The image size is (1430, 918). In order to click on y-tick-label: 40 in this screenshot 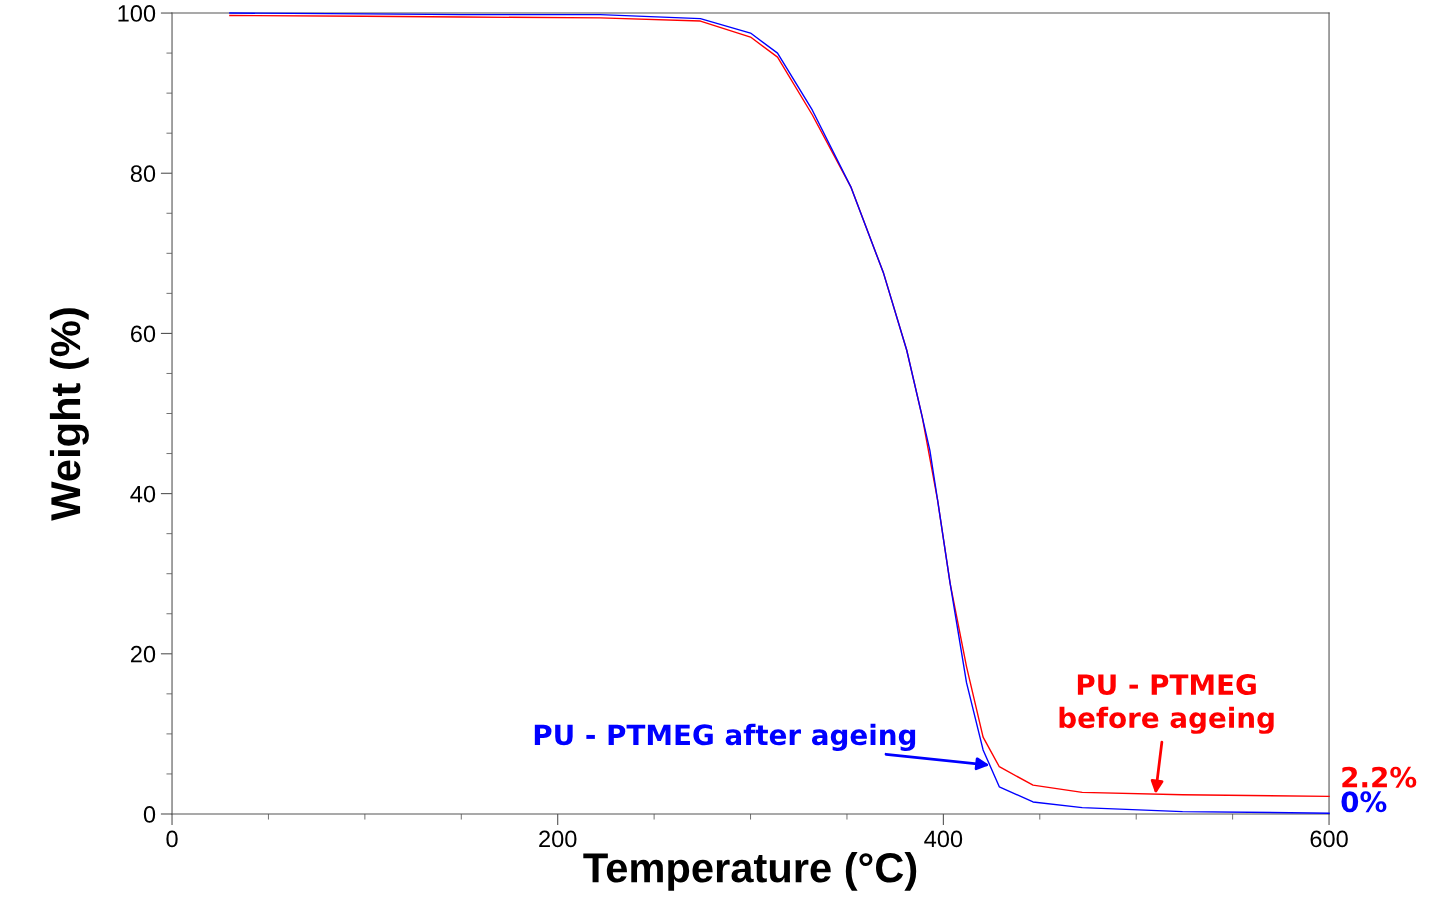, I will do `click(143, 494)`.